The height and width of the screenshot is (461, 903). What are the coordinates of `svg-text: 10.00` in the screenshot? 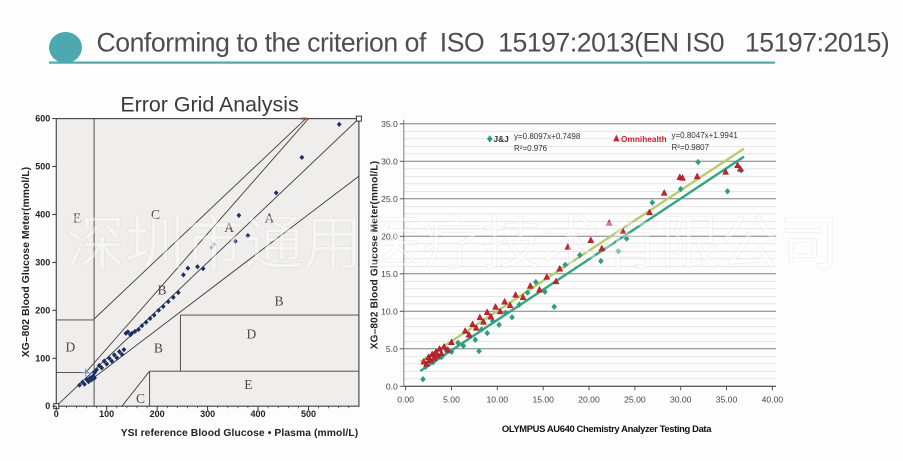 It's located at (498, 400).